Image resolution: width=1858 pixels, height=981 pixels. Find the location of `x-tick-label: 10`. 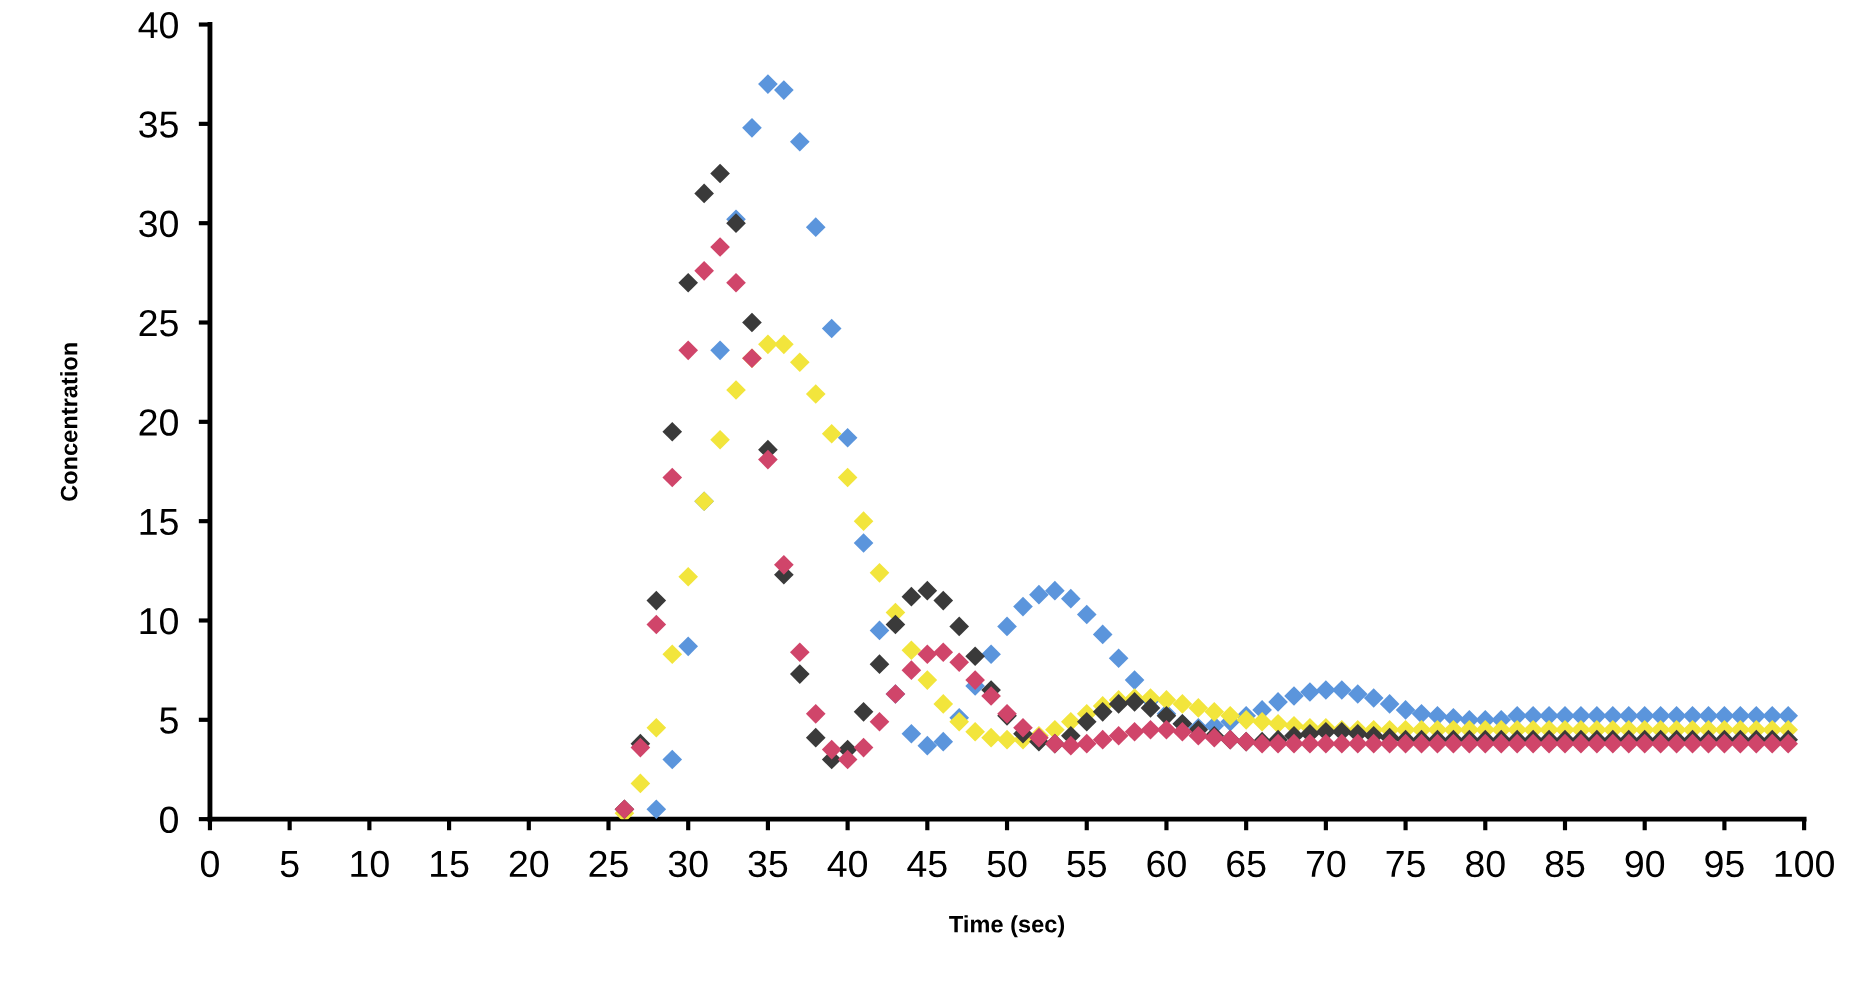

x-tick-label: 10 is located at coordinates (370, 864).